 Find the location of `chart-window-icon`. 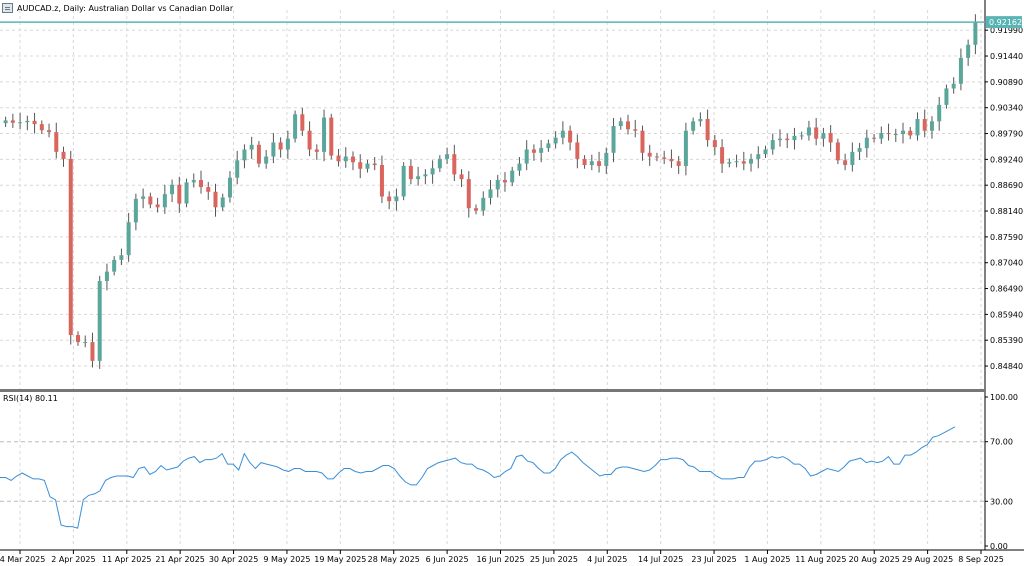

chart-window-icon is located at coordinates (7, 8).